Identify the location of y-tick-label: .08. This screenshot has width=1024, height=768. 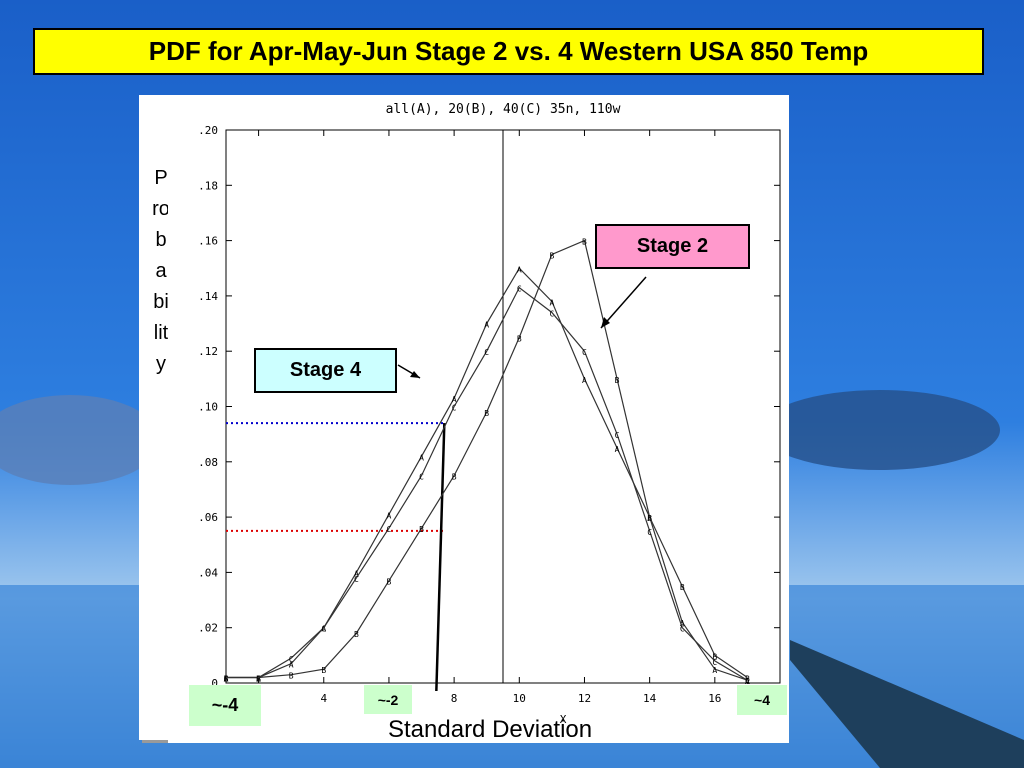
(208, 462).